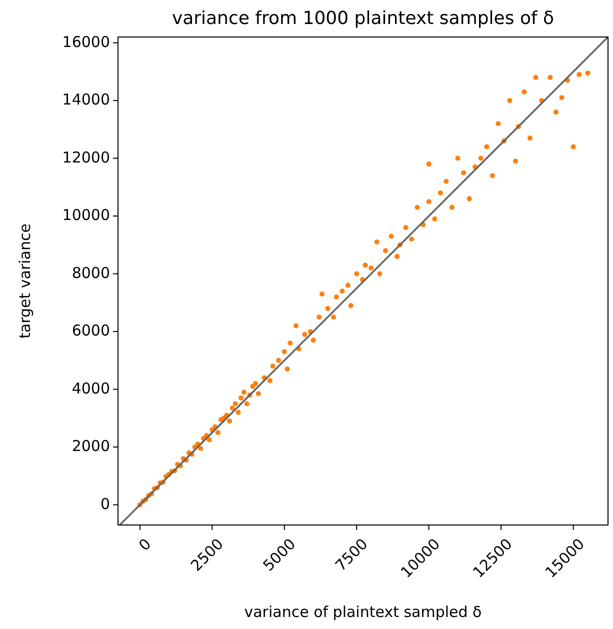 The height and width of the screenshot is (629, 613). I want to click on y-tick-label: 0, so click(105, 503).